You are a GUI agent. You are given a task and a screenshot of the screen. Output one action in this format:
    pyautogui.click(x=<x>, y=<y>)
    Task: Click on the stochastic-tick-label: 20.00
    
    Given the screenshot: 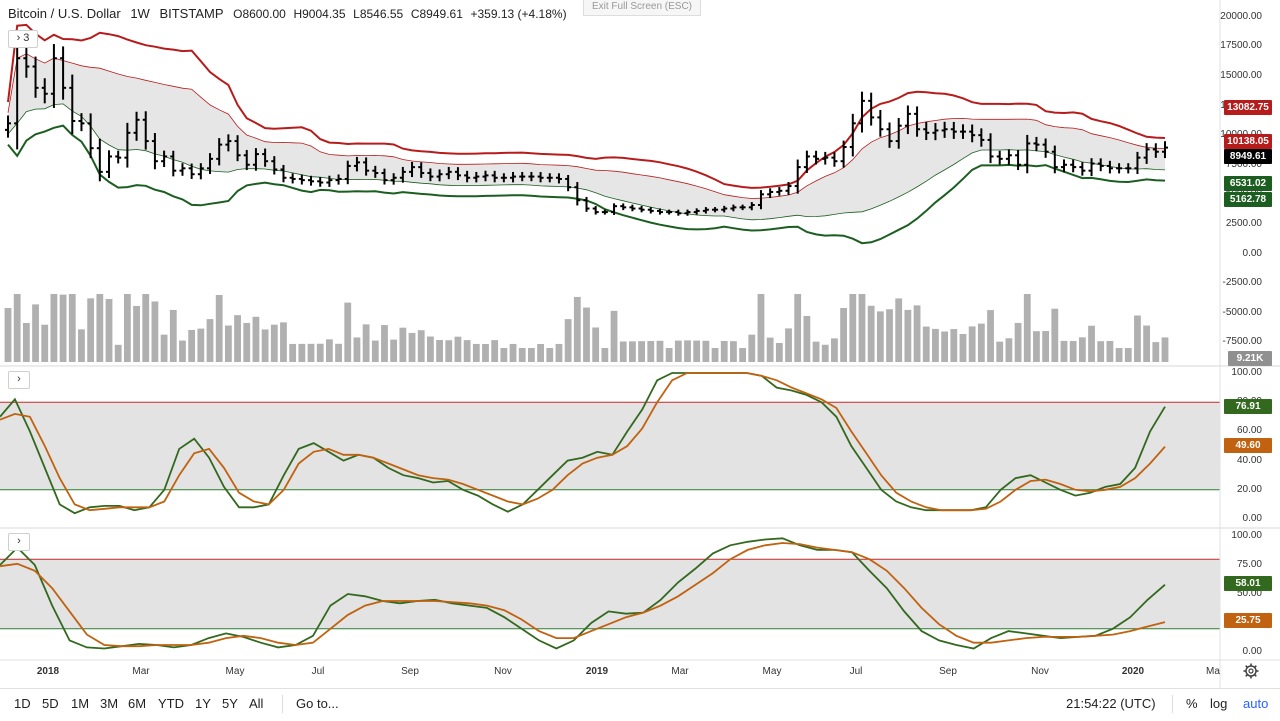 What is the action you would take?
    pyautogui.click(x=1249, y=489)
    